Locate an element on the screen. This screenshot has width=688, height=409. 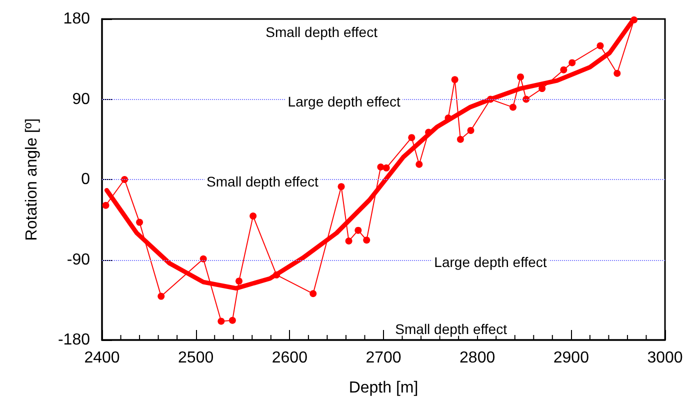
x-axis-title: Depth [m] is located at coordinates (383, 388).